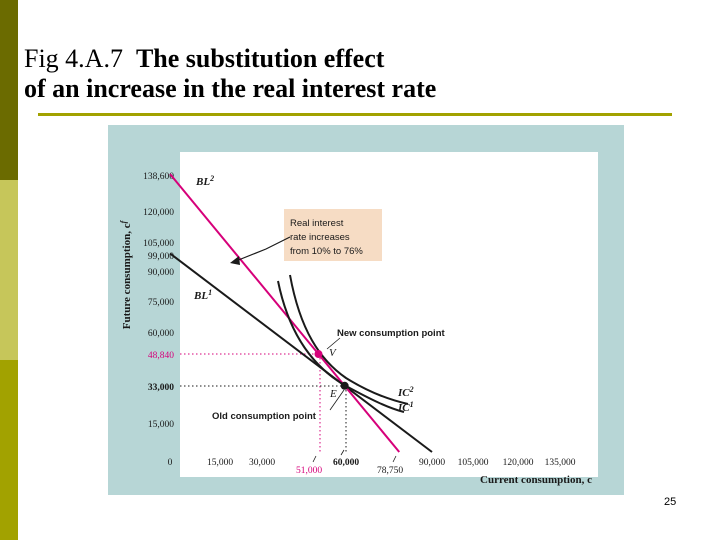  I want to click on slide-sidebar, so click(9, 270).